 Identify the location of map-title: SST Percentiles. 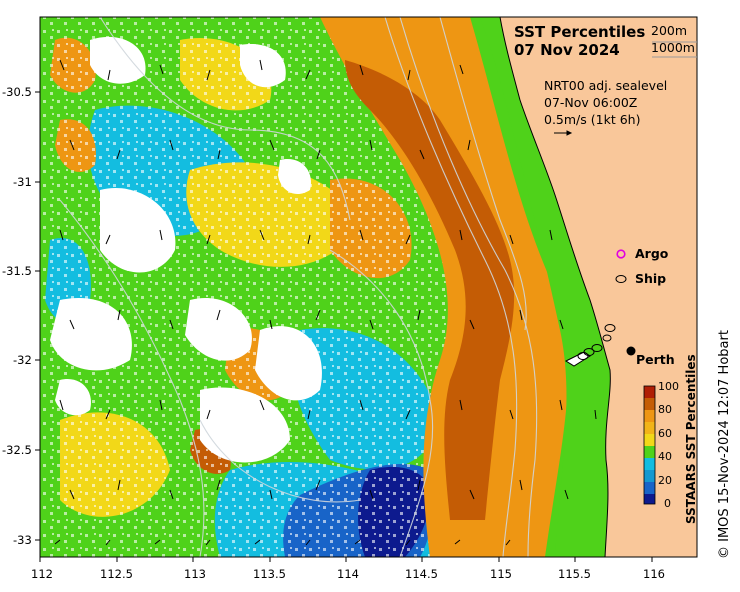
(580, 32).